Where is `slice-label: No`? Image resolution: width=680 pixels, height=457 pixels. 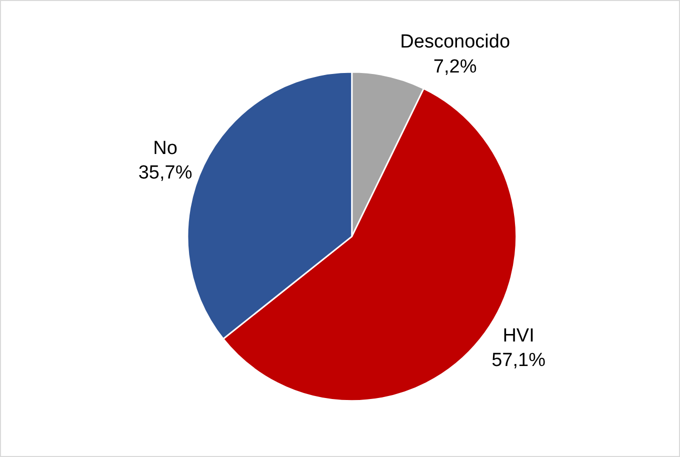
slice-label: No is located at coordinates (165, 148).